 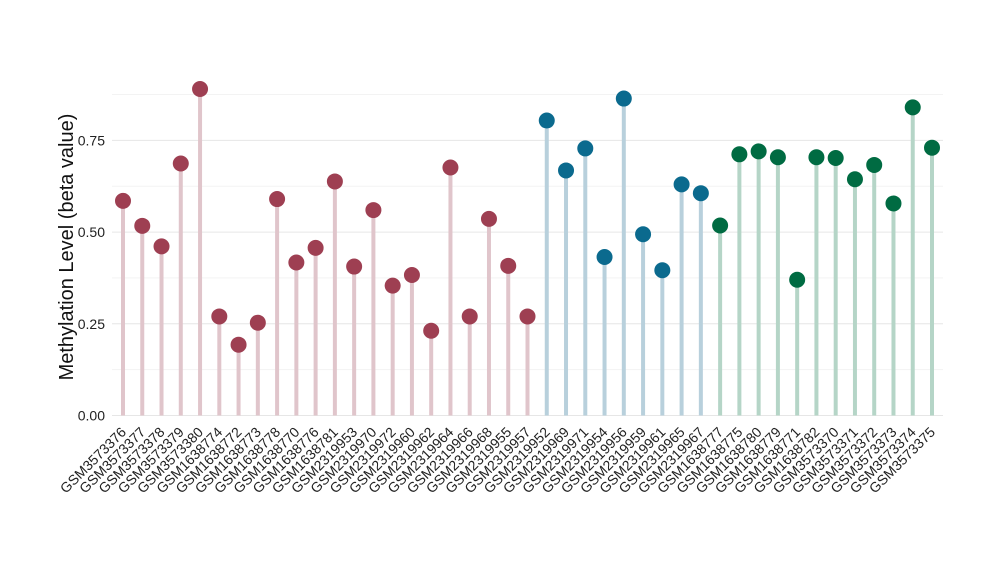 What do you see at coordinates (91, 232) in the screenshot?
I see `y-tick-label: 0.50` at bounding box center [91, 232].